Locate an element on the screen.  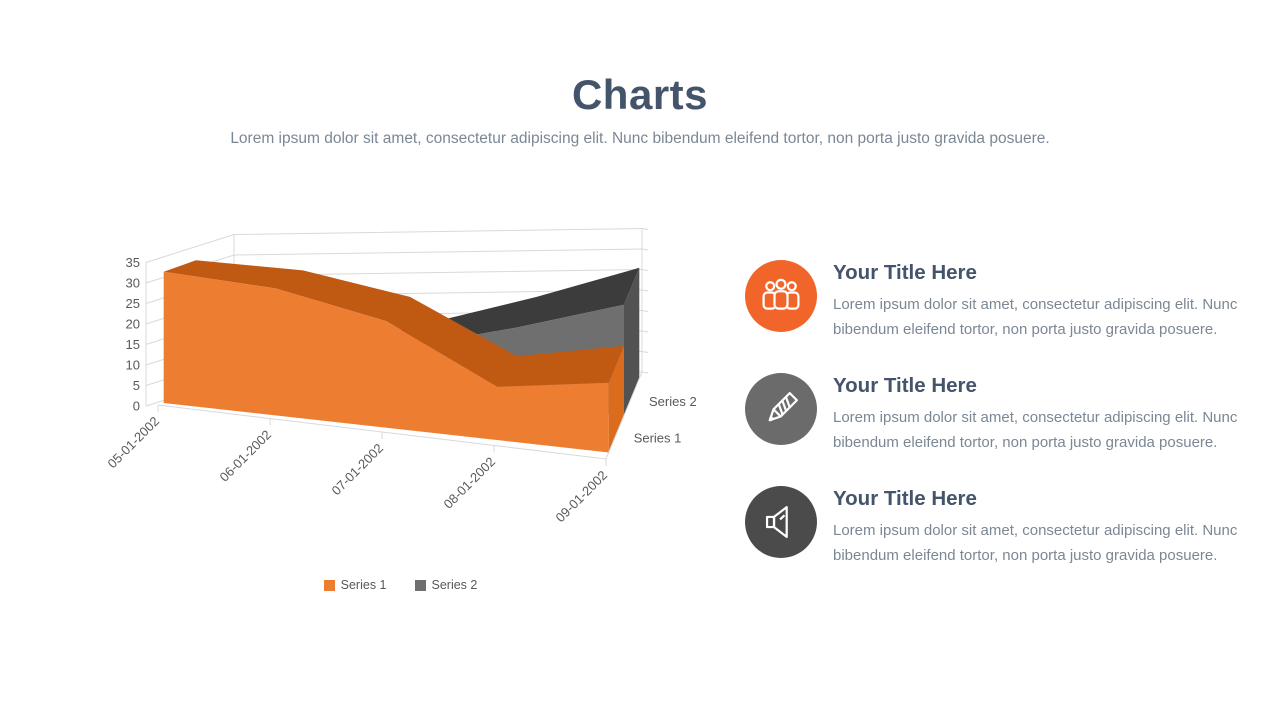
x-axis-label: 08-01-2002 is located at coordinates (469, 483).